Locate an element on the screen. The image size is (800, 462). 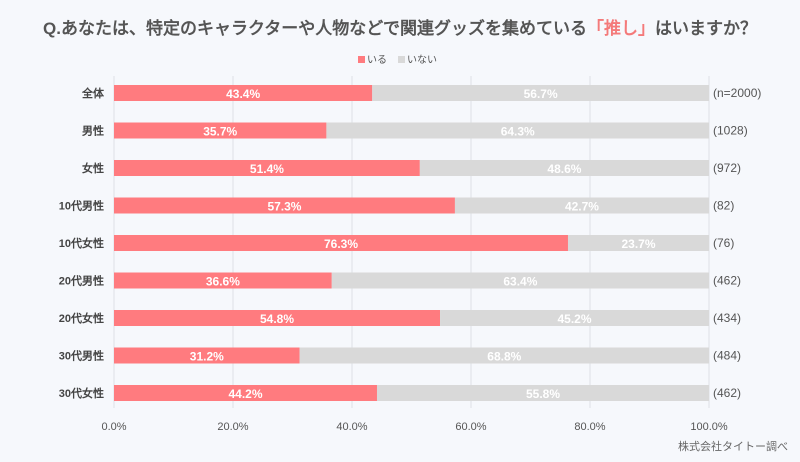
data-label: 64.3% is located at coordinates (518, 132).